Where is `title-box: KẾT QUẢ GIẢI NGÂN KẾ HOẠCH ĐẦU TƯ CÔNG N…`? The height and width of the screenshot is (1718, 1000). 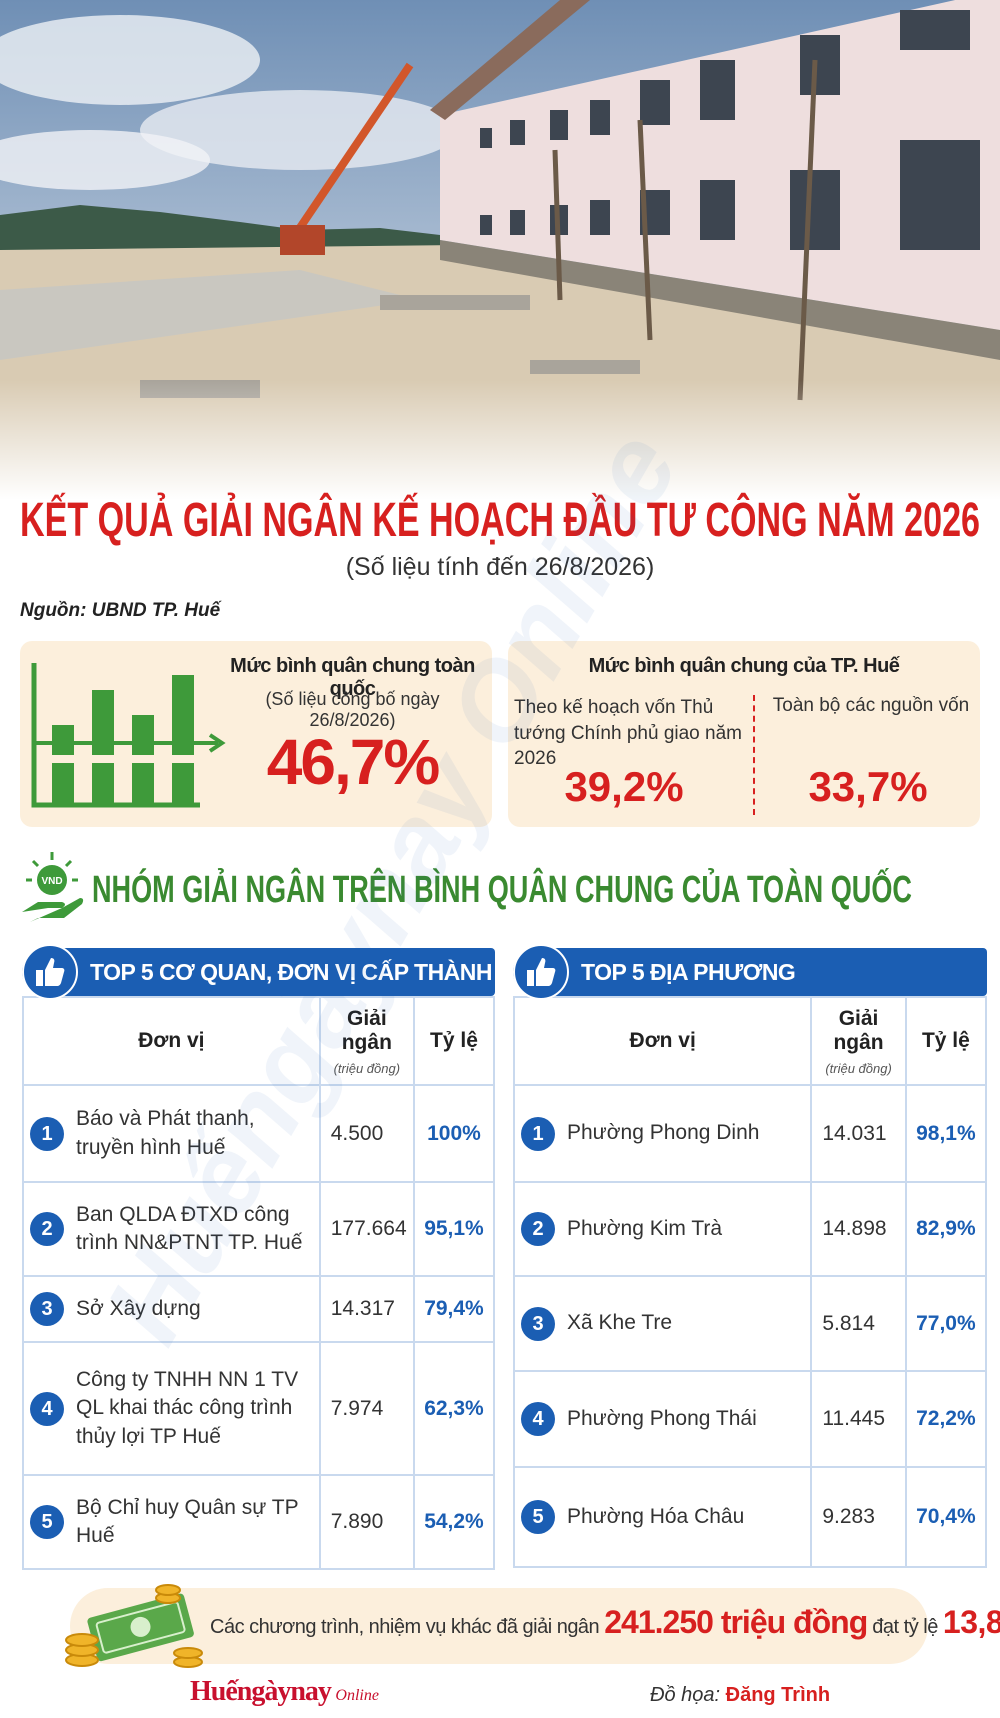 title-box: KẾT QUẢ GIẢI NGÂN KẾ HOẠCH ĐẦU TƯ CÔNG N… is located at coordinates (500, 519).